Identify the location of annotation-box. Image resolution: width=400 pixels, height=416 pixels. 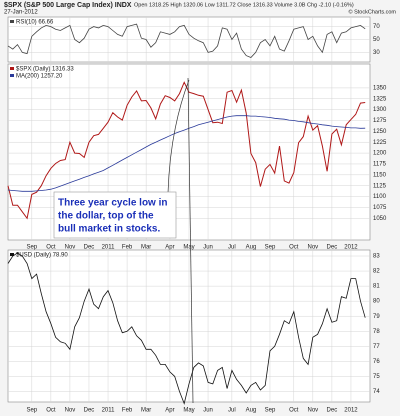
(115, 215).